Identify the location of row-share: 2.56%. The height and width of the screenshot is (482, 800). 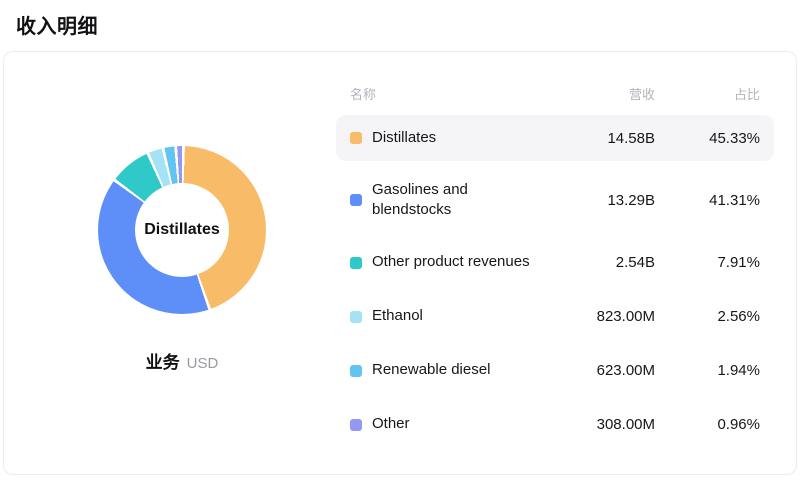
(738, 316).